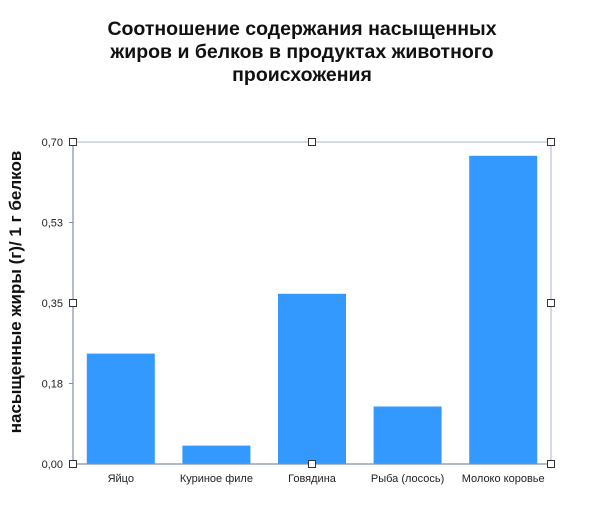 This screenshot has height=518, width=604. What do you see at coordinates (52, 224) in the screenshot?
I see `y-tick-label-3: 0,53` at bounding box center [52, 224].